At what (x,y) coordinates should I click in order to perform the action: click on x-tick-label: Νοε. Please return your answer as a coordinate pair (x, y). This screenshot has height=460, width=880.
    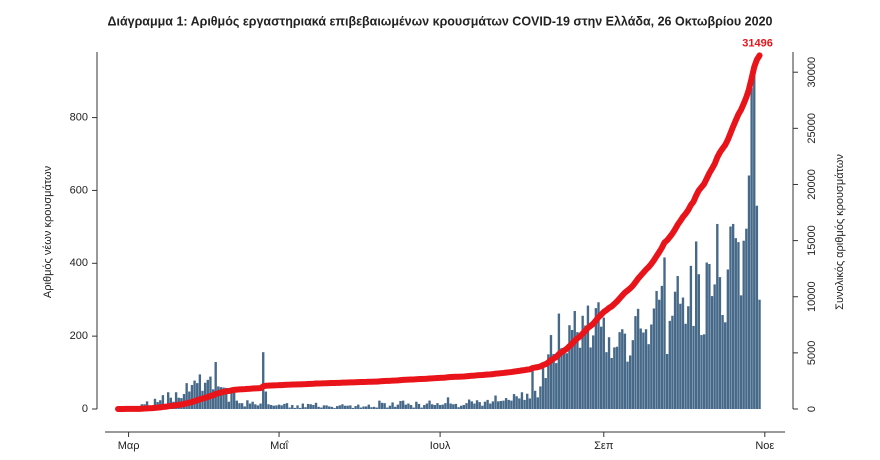
    Looking at the image, I should click on (764, 446).